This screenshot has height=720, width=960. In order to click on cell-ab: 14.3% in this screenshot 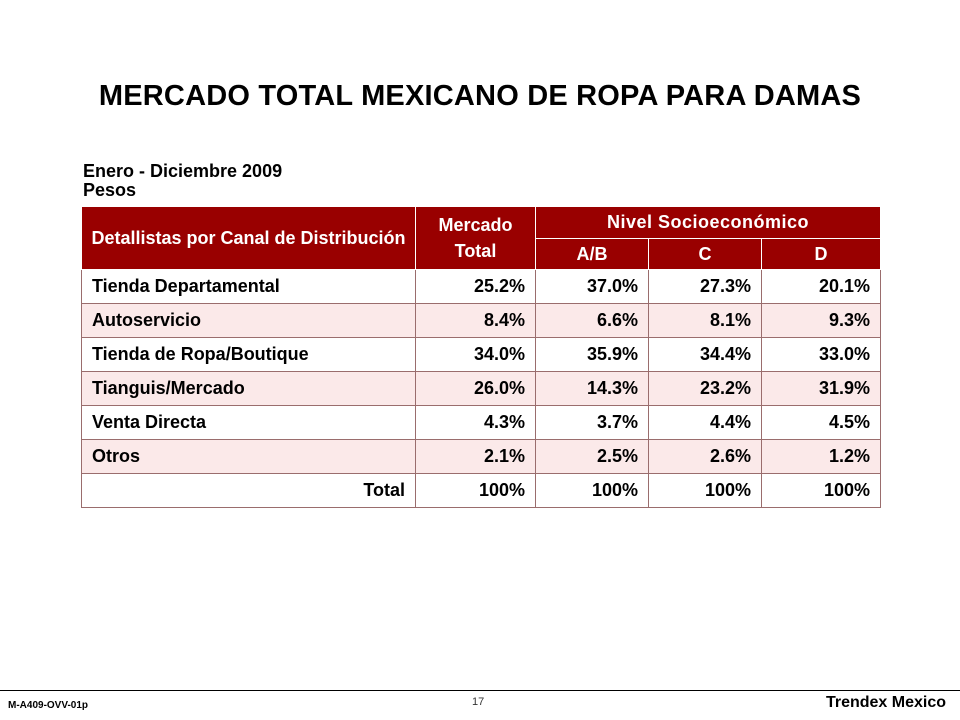, I will do `click(592, 388)`.